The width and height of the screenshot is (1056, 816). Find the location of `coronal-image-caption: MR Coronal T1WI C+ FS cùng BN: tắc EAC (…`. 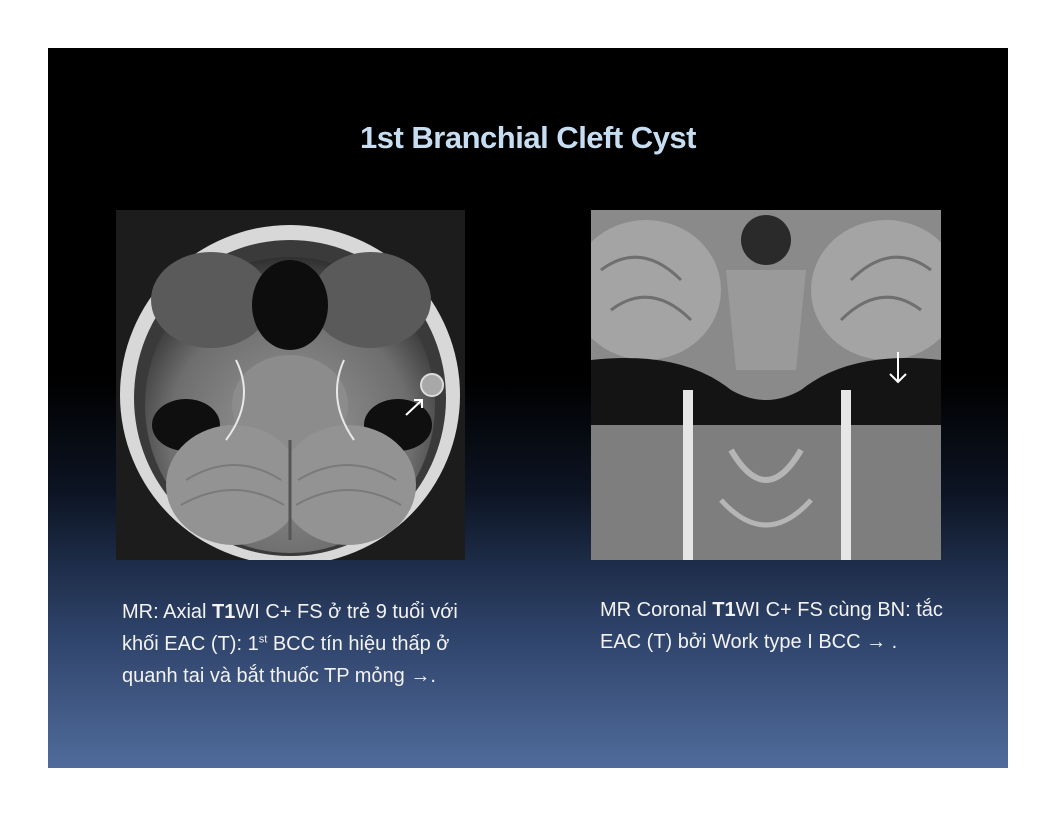

coronal-image-caption: MR Coronal T1WI C+ FS cùng BN: tắc EAC (… is located at coordinates (775, 626).